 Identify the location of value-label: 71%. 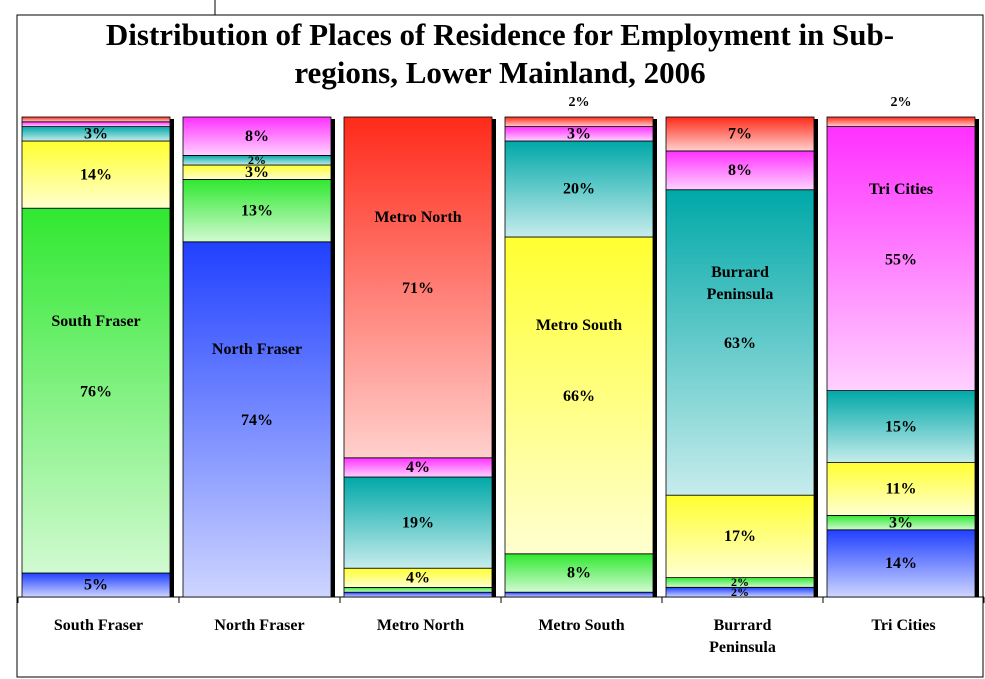
(418, 288).